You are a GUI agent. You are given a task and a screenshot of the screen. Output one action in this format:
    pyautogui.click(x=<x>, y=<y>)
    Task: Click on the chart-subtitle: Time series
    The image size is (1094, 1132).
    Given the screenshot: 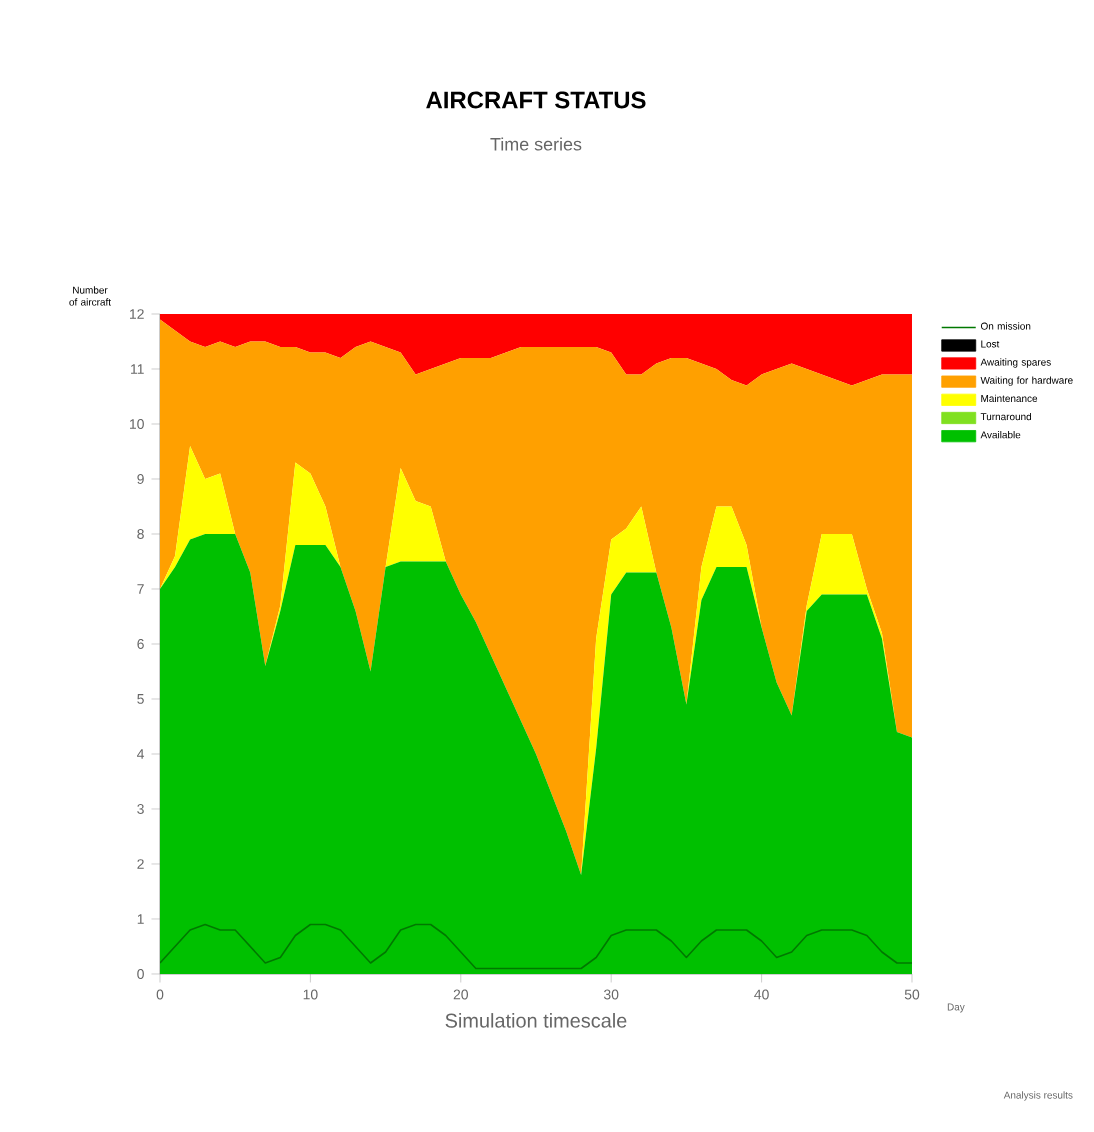 What is the action you would take?
    pyautogui.click(x=536, y=144)
    